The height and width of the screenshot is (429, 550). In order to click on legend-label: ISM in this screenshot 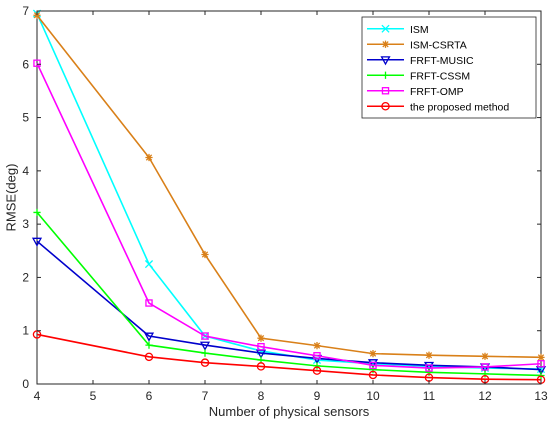, I will do `click(419, 30)`.